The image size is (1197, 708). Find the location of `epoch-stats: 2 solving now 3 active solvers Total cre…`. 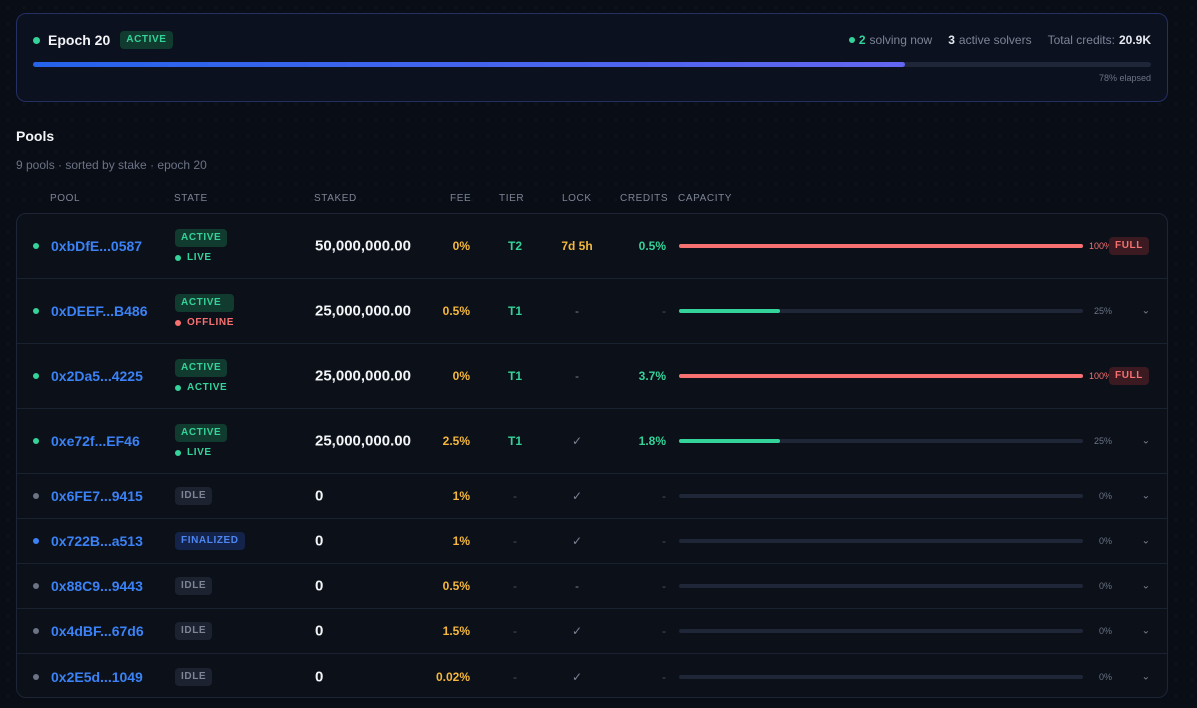

epoch-stats: 2 solving now 3 active solvers Total cre… is located at coordinates (999, 40).